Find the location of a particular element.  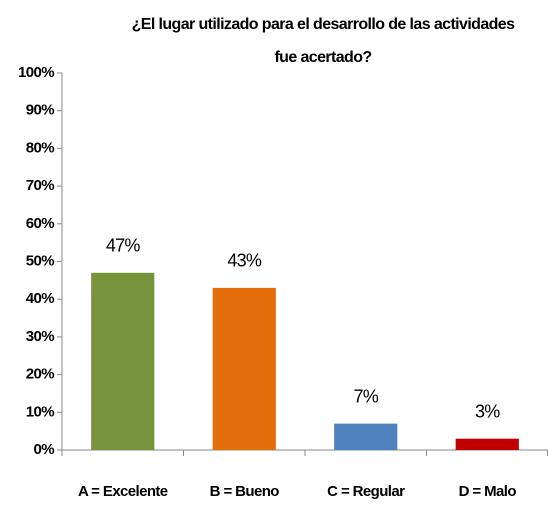

y-tick-label: 20% is located at coordinates (40, 374).